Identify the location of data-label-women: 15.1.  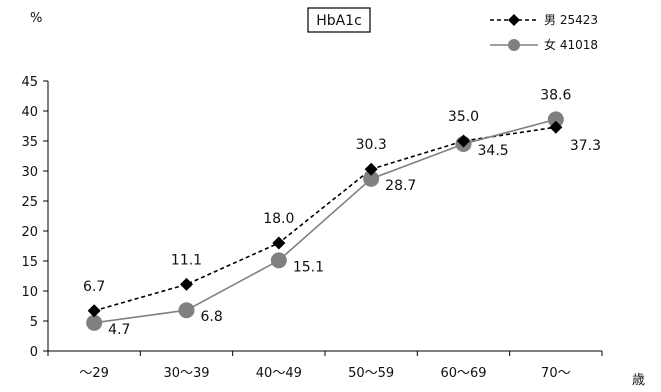
(308, 267).